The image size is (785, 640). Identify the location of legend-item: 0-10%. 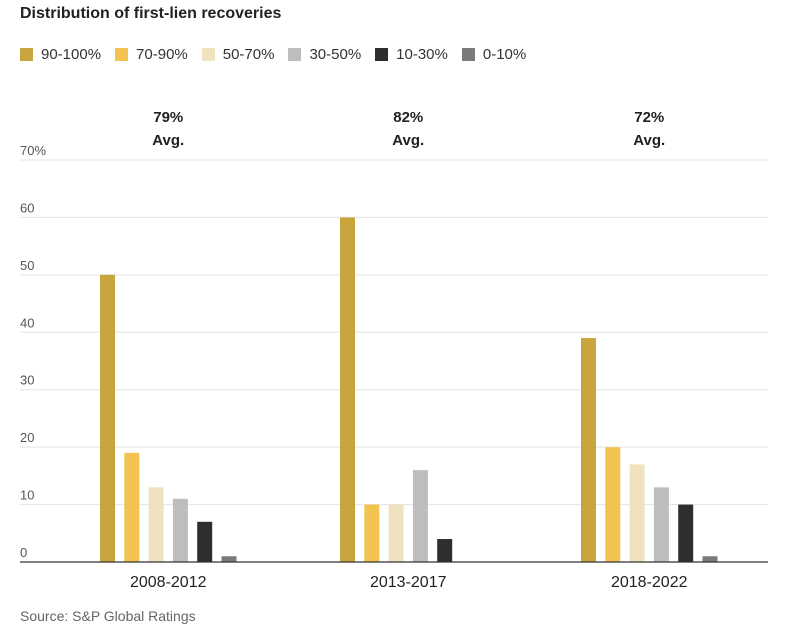
(494, 54).